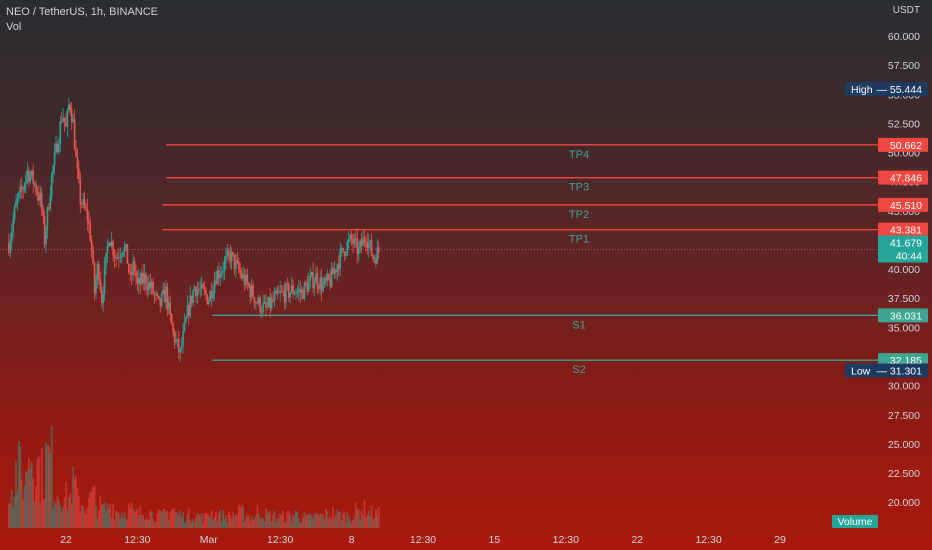 The image size is (932, 550). What do you see at coordinates (886, 89) in the screenshot?
I see `high-tag-bg` at bounding box center [886, 89].